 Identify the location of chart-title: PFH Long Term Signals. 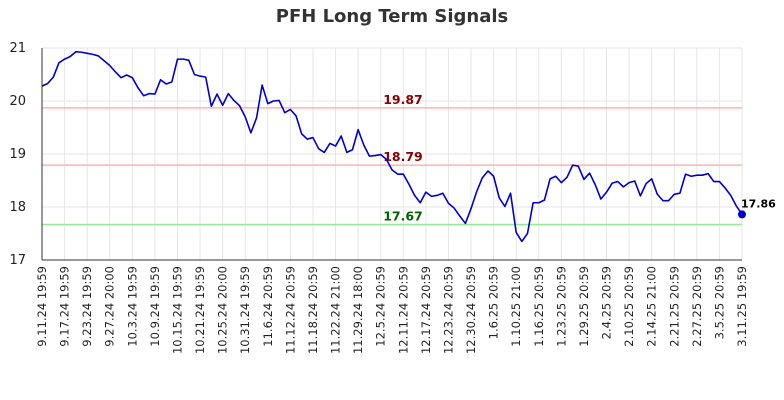
(392, 16).